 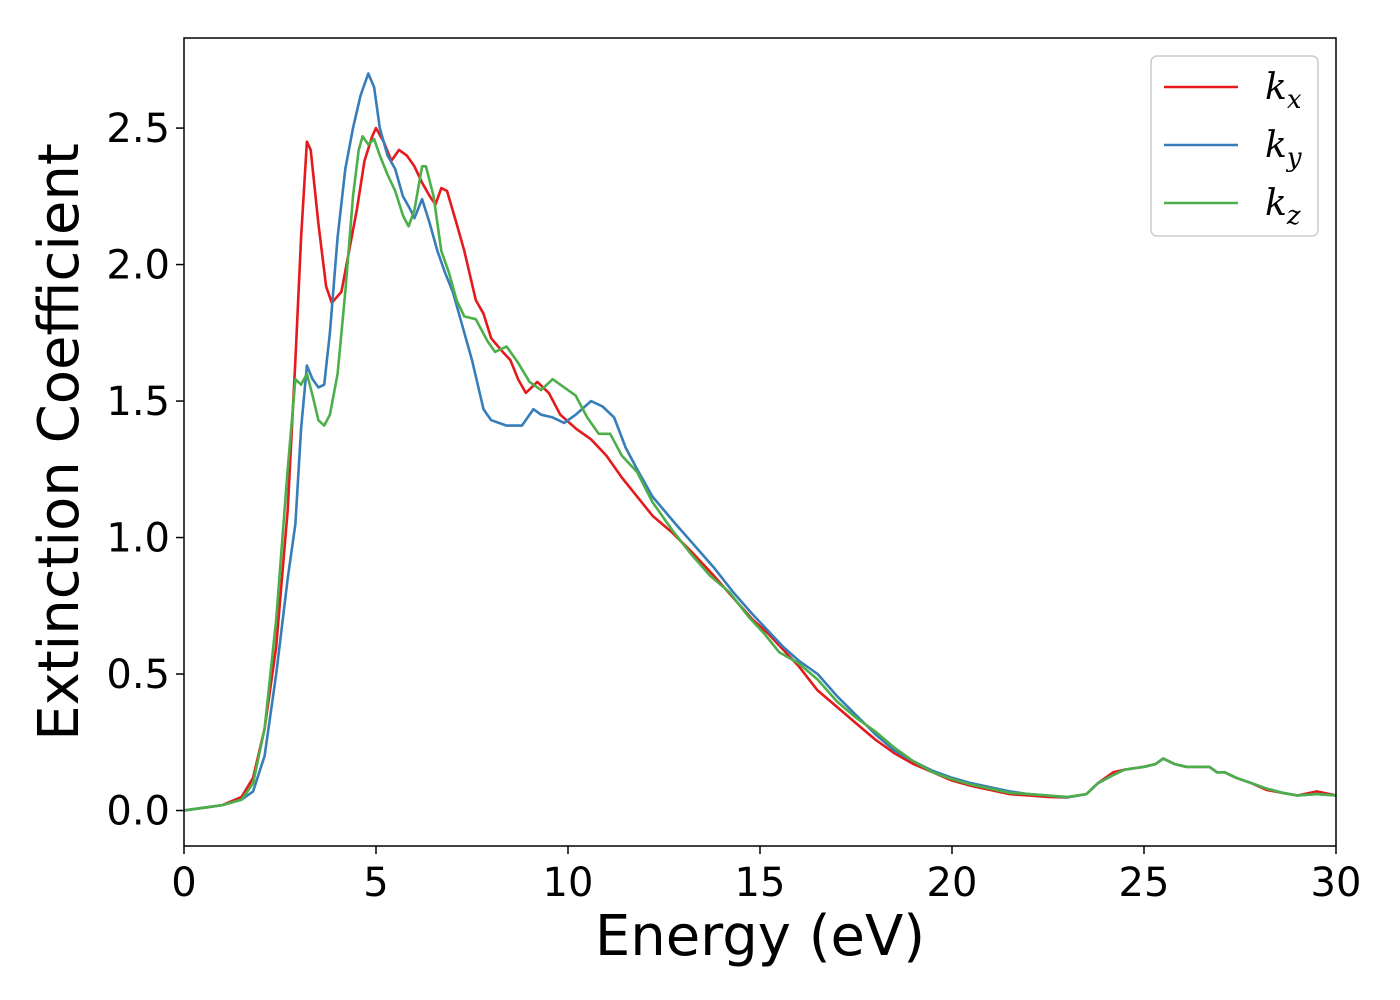 What do you see at coordinates (138, 402) in the screenshot?
I see `y-tick-label: 1.5` at bounding box center [138, 402].